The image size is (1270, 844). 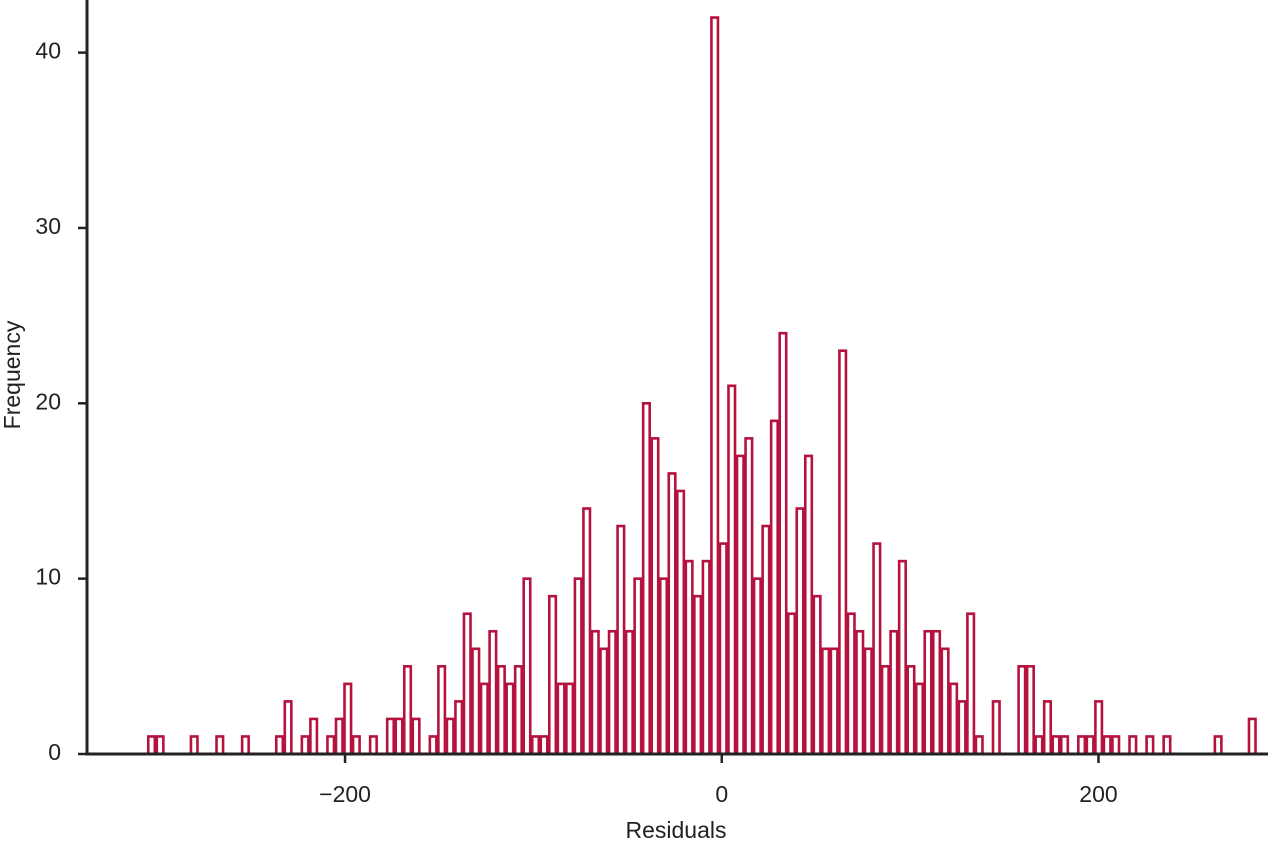 I want to click on y-tick-label: 20, so click(x=48, y=401).